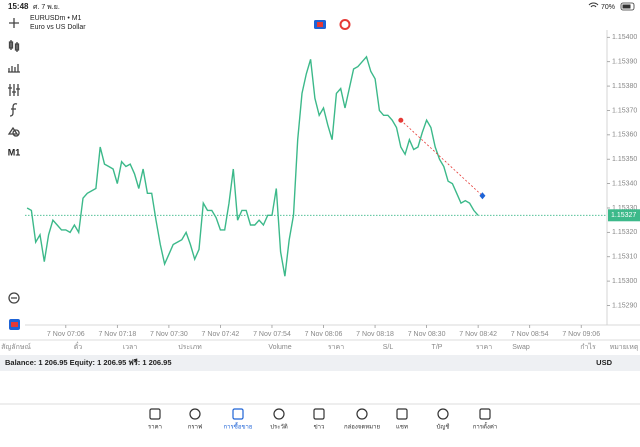 This screenshot has height=447, width=640. What do you see at coordinates (195, 427) in the screenshot?
I see `tab-label: กราฟ` at bounding box center [195, 427].